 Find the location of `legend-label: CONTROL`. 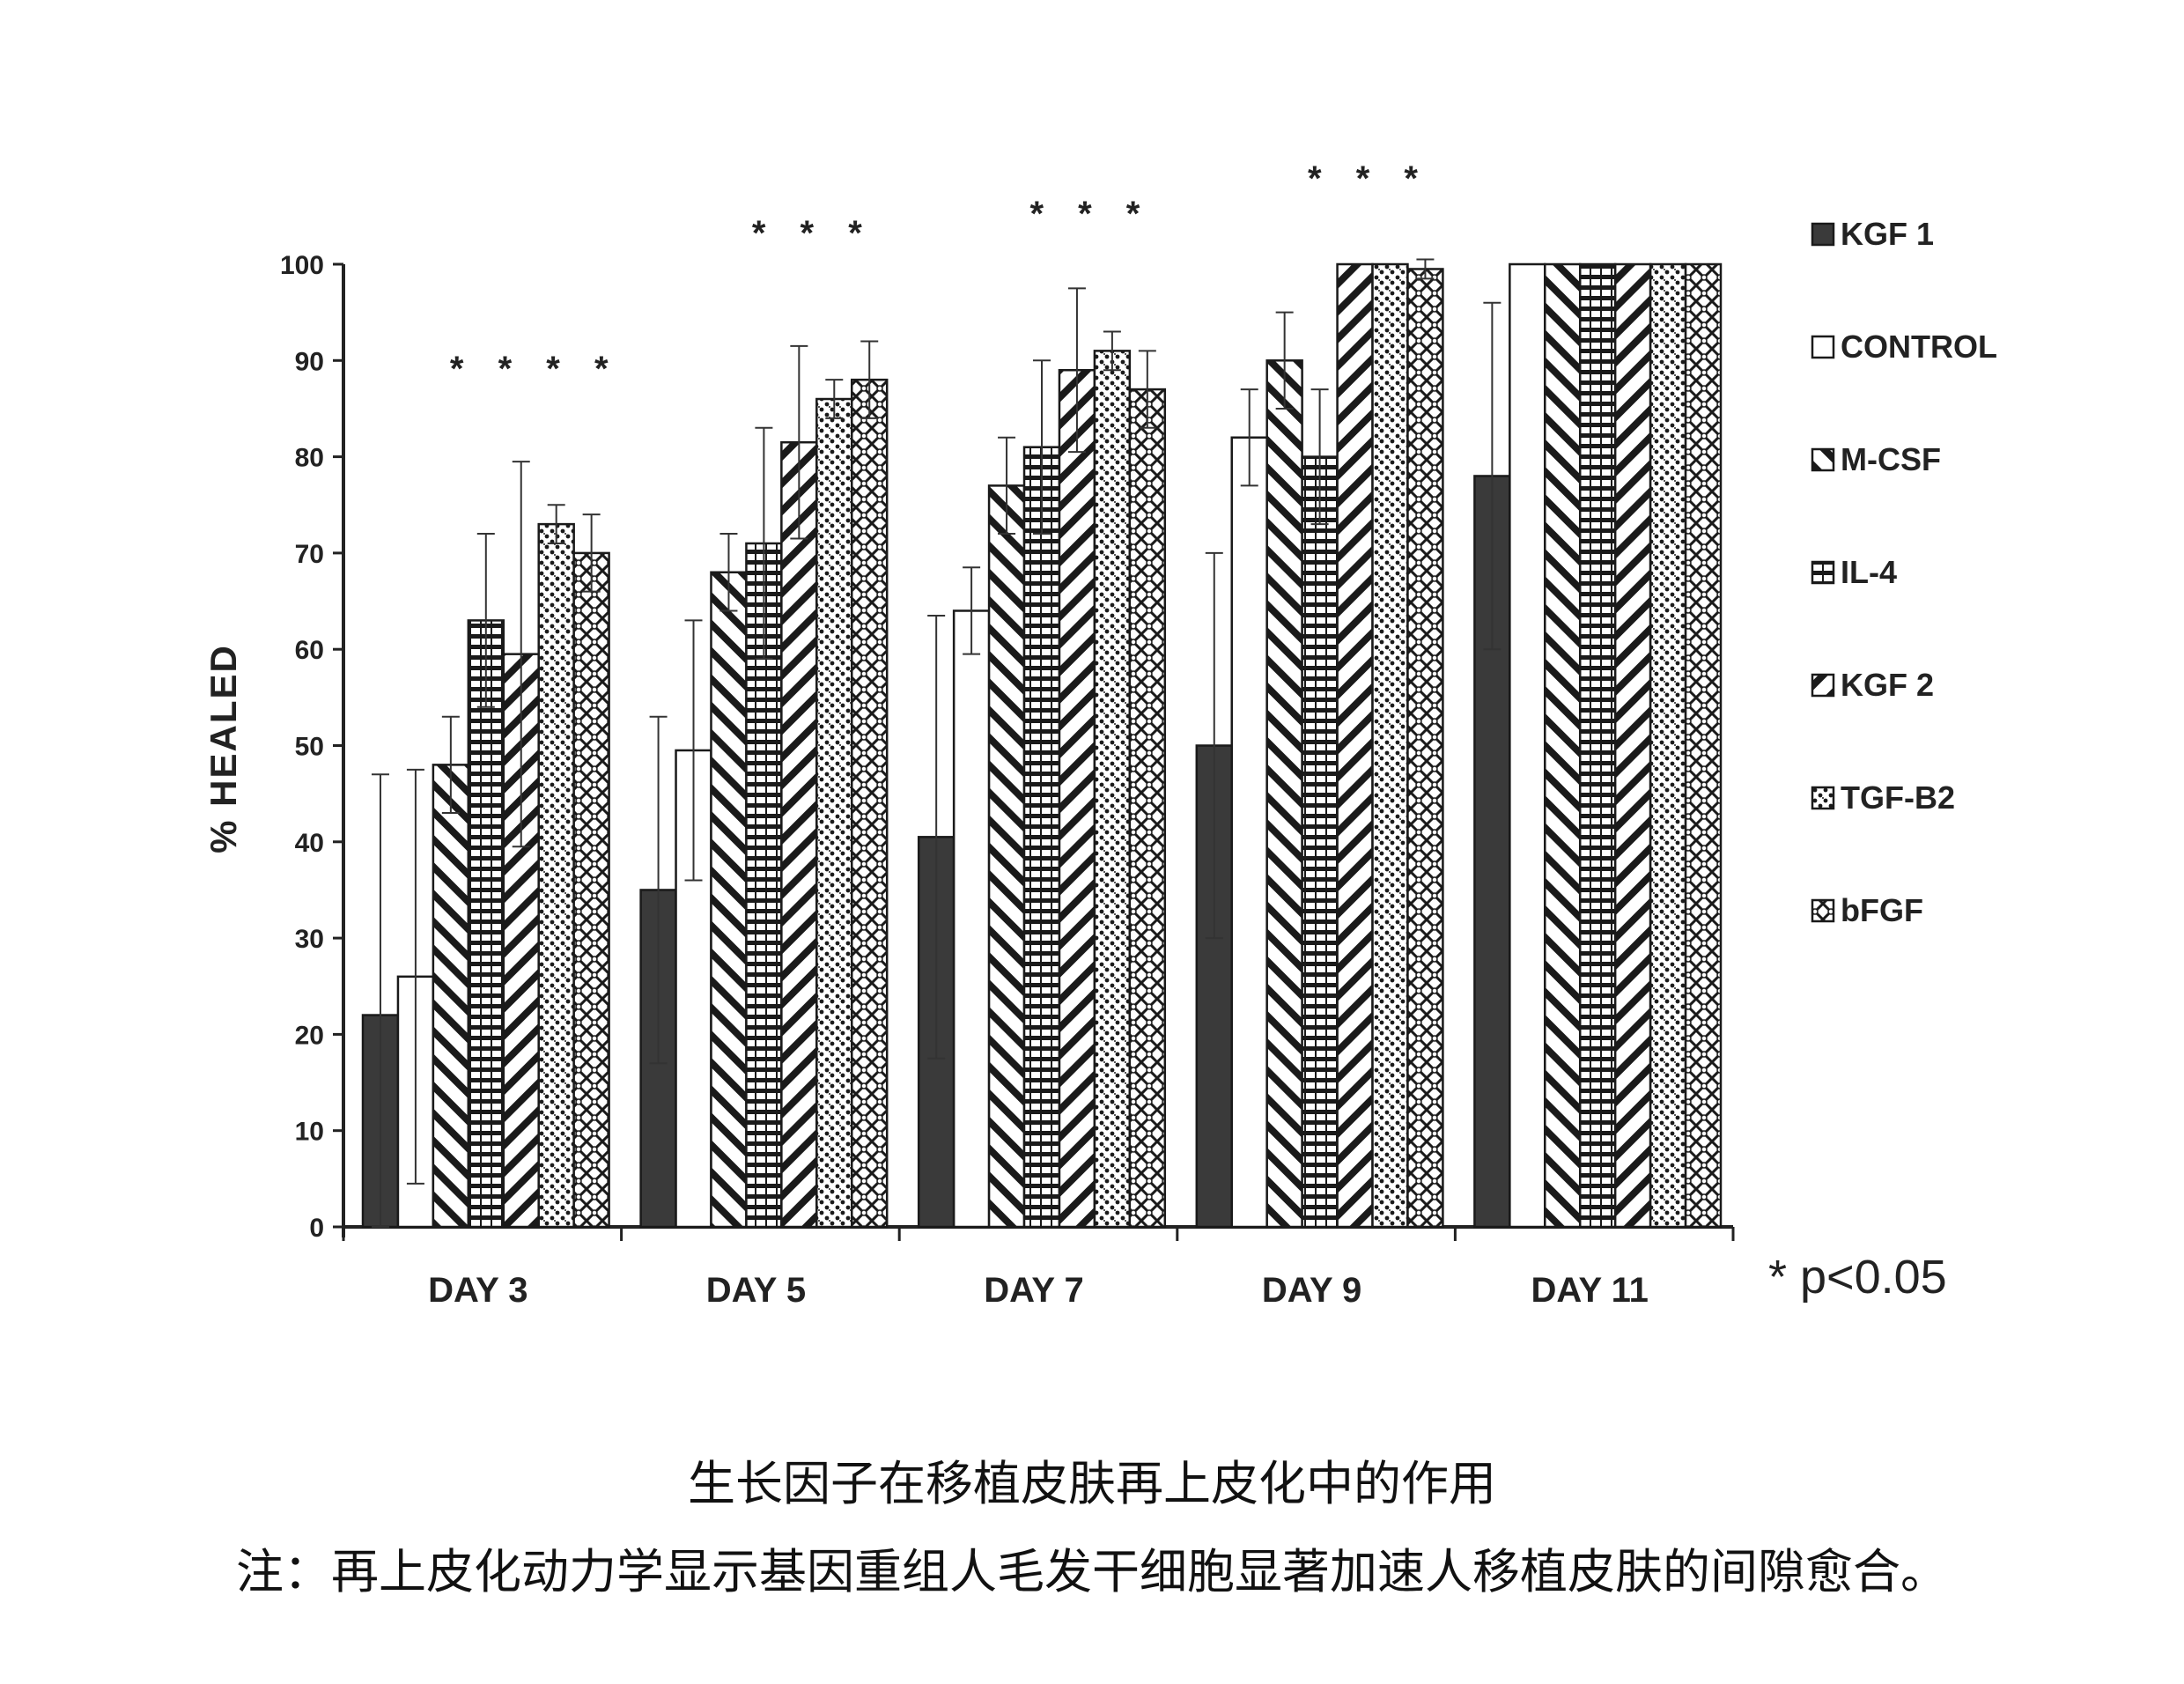

legend-label: CONTROL is located at coordinates (1919, 347).